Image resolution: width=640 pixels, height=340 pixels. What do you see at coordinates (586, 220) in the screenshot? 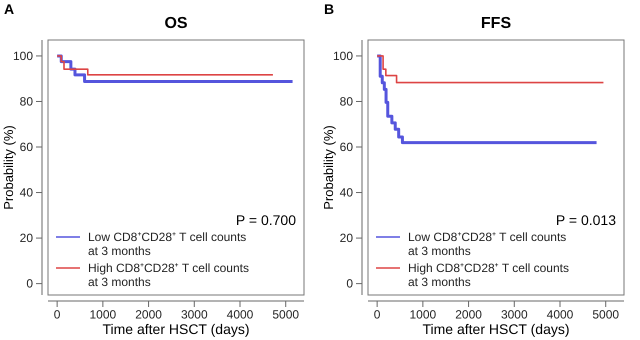
I see `annotation: P = 0.013` at bounding box center [586, 220].